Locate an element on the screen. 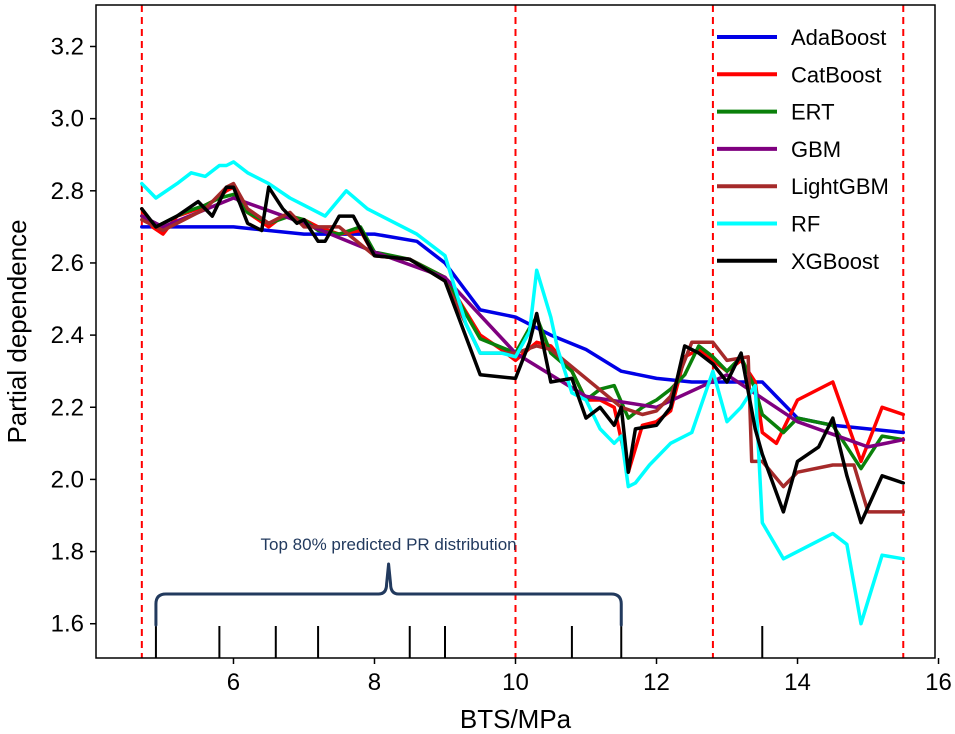 This screenshot has width=955, height=734. y-tick-label: 2.8 is located at coordinates (67, 191).